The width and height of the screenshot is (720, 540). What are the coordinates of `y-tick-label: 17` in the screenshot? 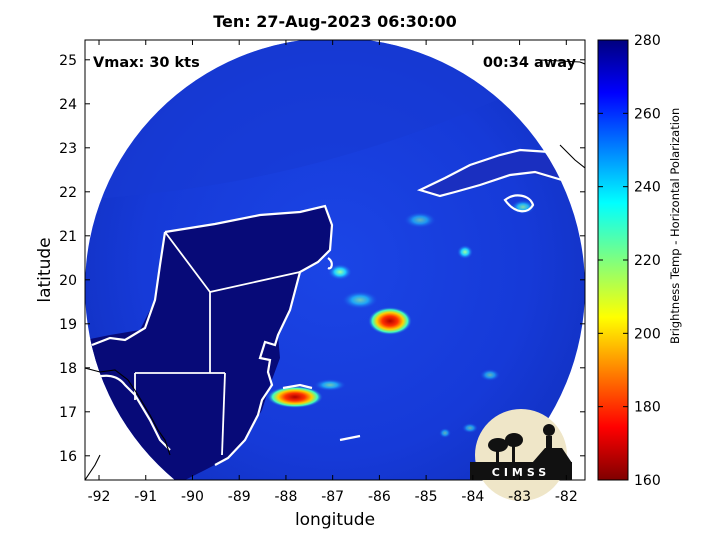 It's located at (68, 413).